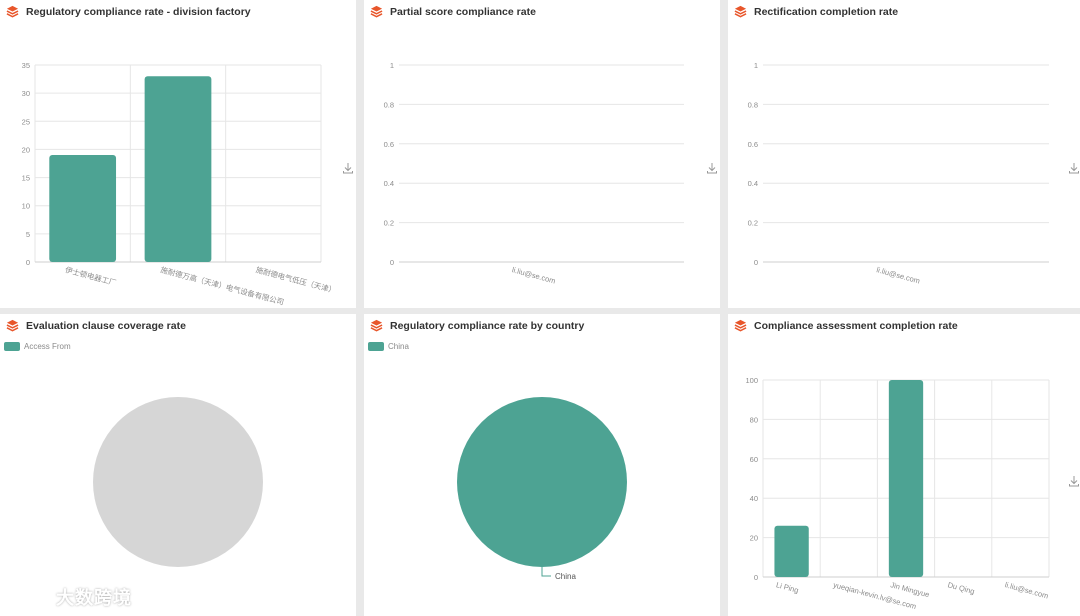 The image size is (1080, 616). Describe the element at coordinates (398, 346) in the screenshot. I see `legend-label: China` at that location.